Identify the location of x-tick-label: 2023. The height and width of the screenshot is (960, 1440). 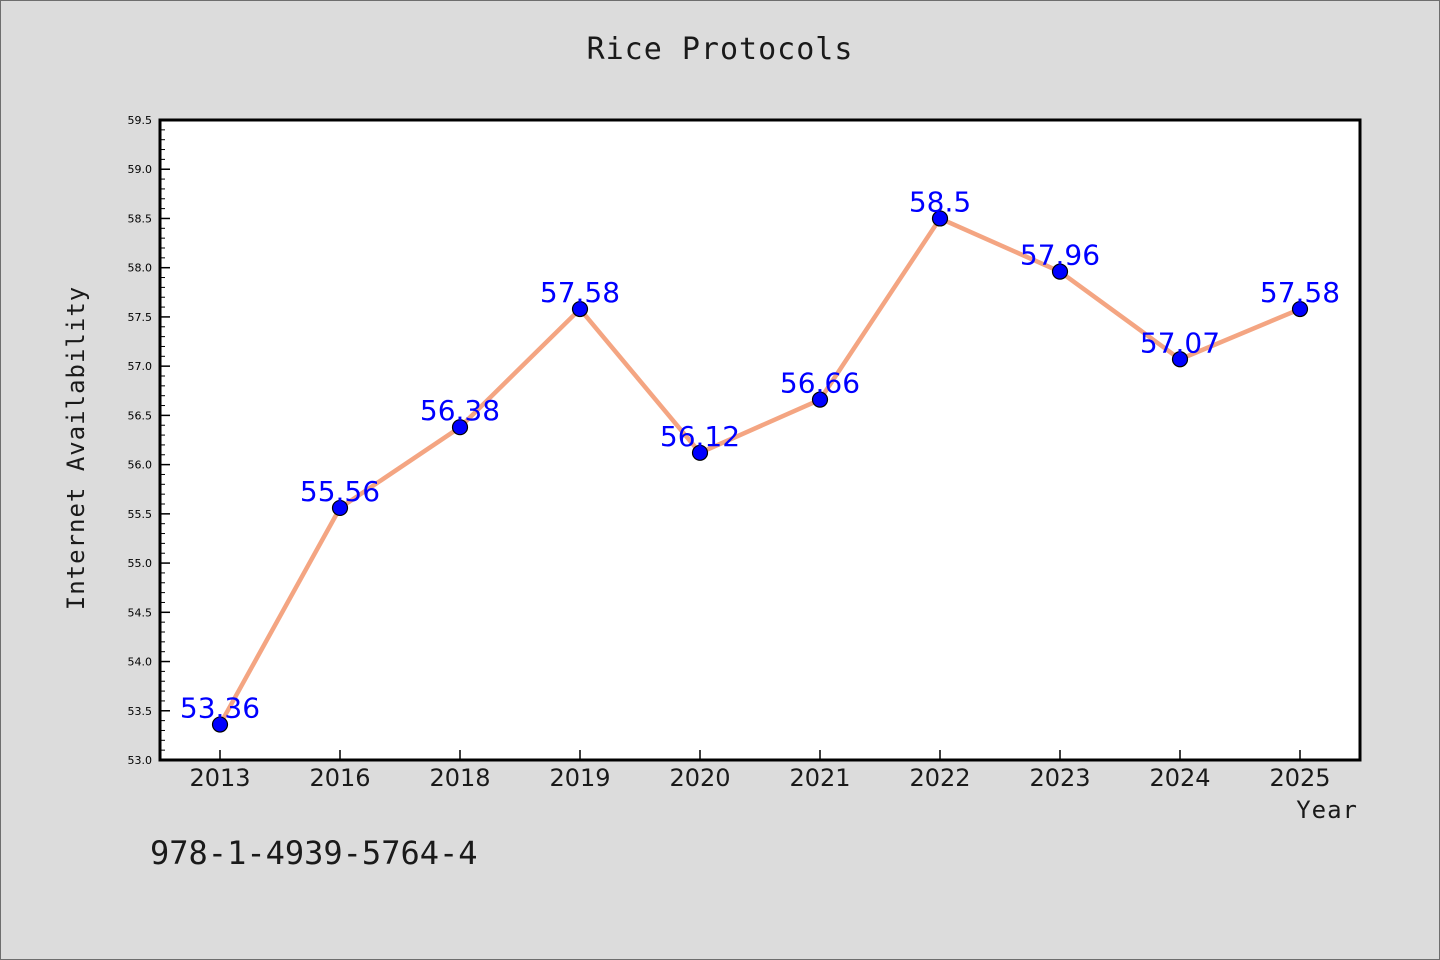
(1059, 778).